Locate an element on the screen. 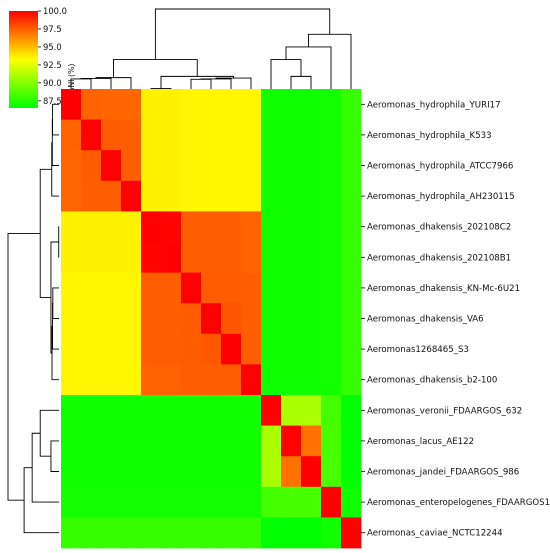 This screenshot has height=553, width=550. row-label: Aeromonas_jandei_FDAARGOS_986 is located at coordinates (443, 473).